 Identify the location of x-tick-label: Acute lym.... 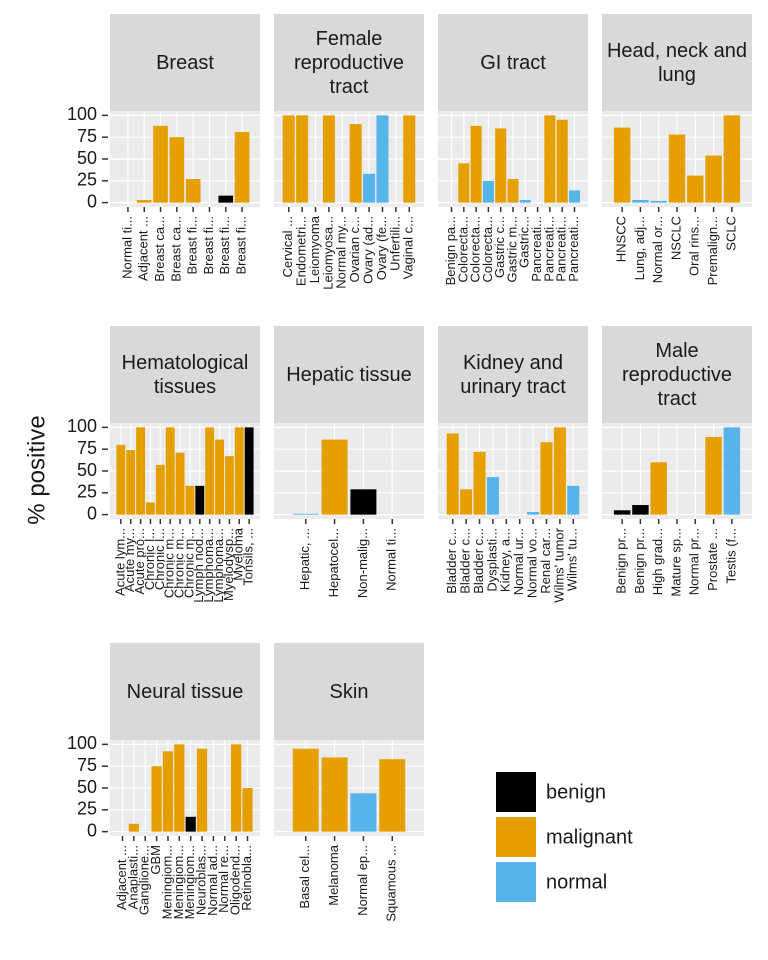
(119, 562).